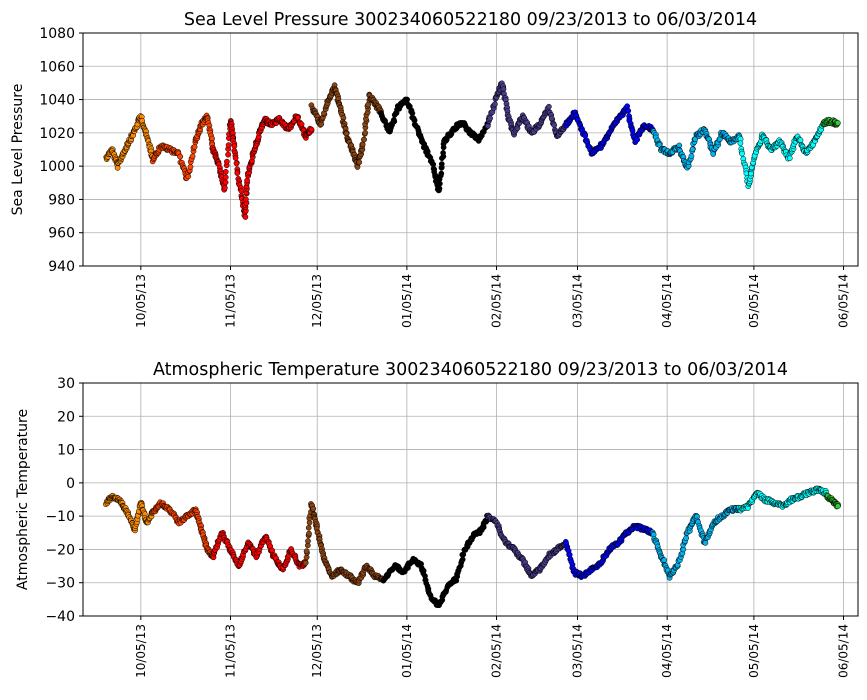 This screenshot has width=867, height=700. Describe the element at coordinates (497, 651) in the screenshot. I see `temperature-xtick-label: 02/05/14` at that location.